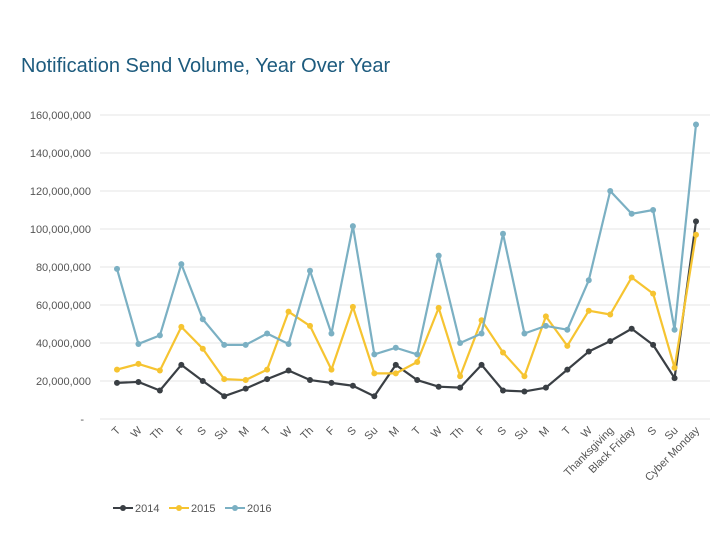 The width and height of the screenshot is (720, 540). I want to click on legend-label-2014: 2014, so click(147, 509).